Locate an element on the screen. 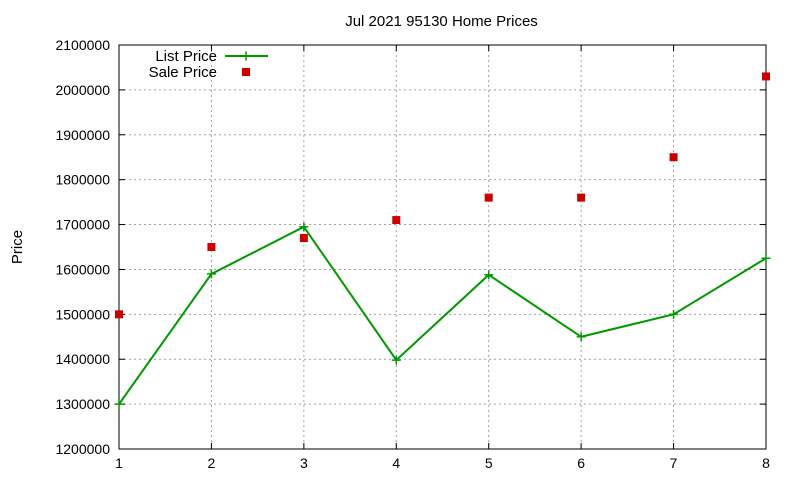  x-tick-label: 2 is located at coordinates (212, 463).